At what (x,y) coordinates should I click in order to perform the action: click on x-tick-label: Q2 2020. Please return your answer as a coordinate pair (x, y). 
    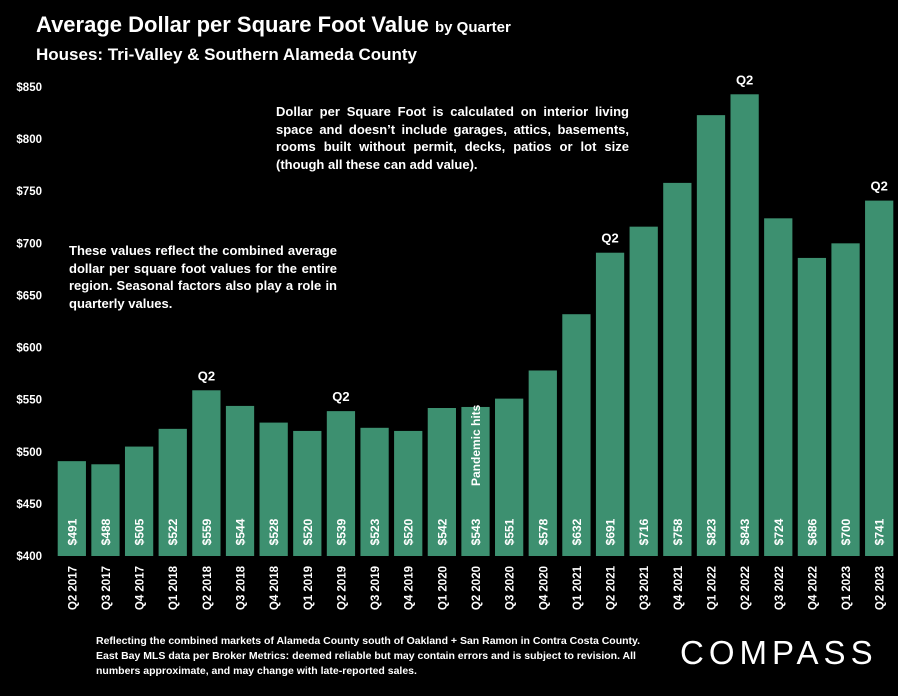
    Looking at the image, I should click on (477, 588).